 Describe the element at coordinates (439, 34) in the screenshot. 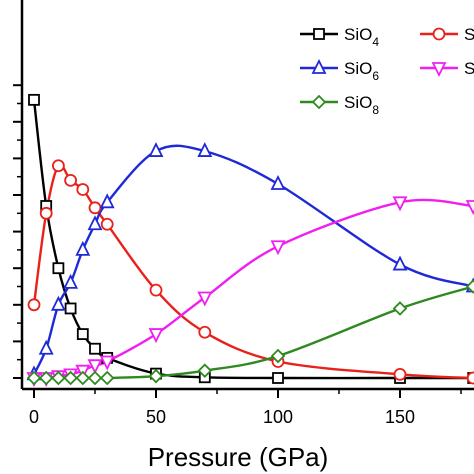

I see `legend-circle-marker` at that location.